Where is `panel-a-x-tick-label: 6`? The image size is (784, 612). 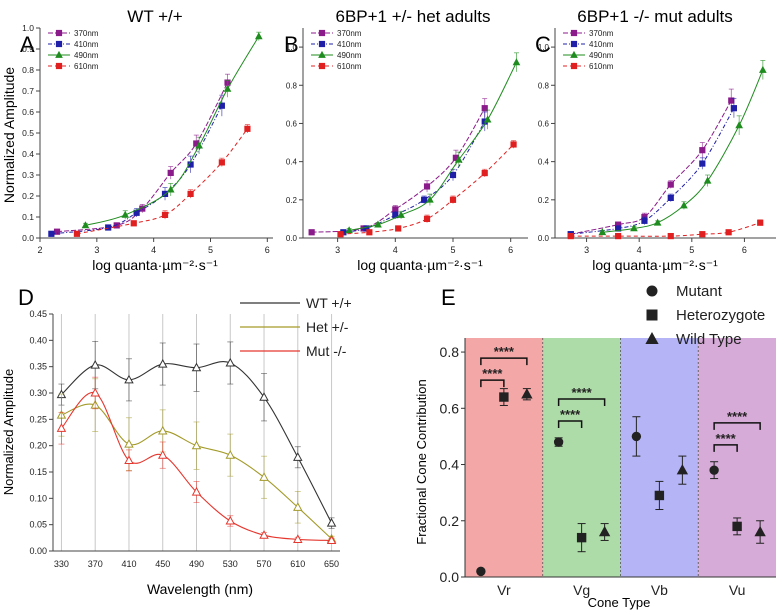 panel-a-x-tick-label: 6 is located at coordinates (267, 250).